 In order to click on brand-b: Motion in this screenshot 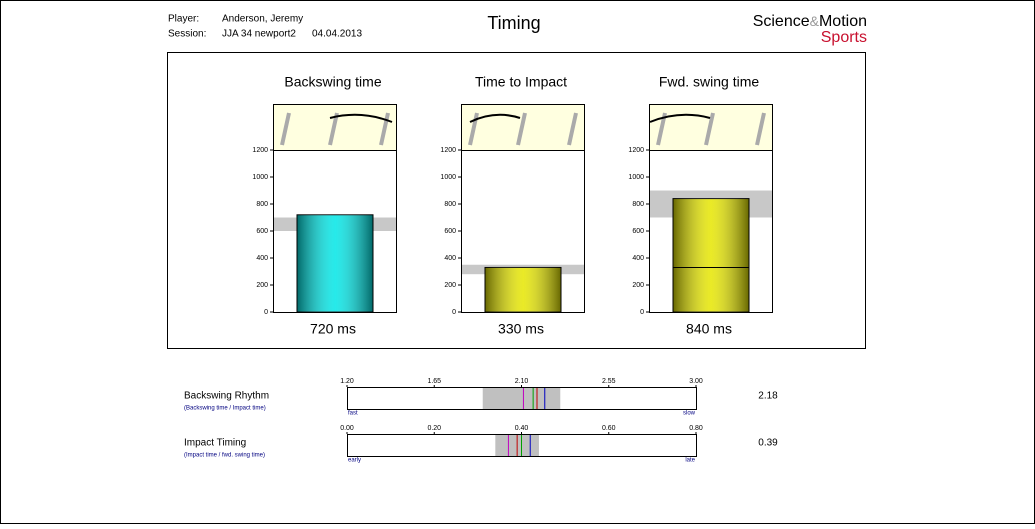, I will do `click(843, 21)`.